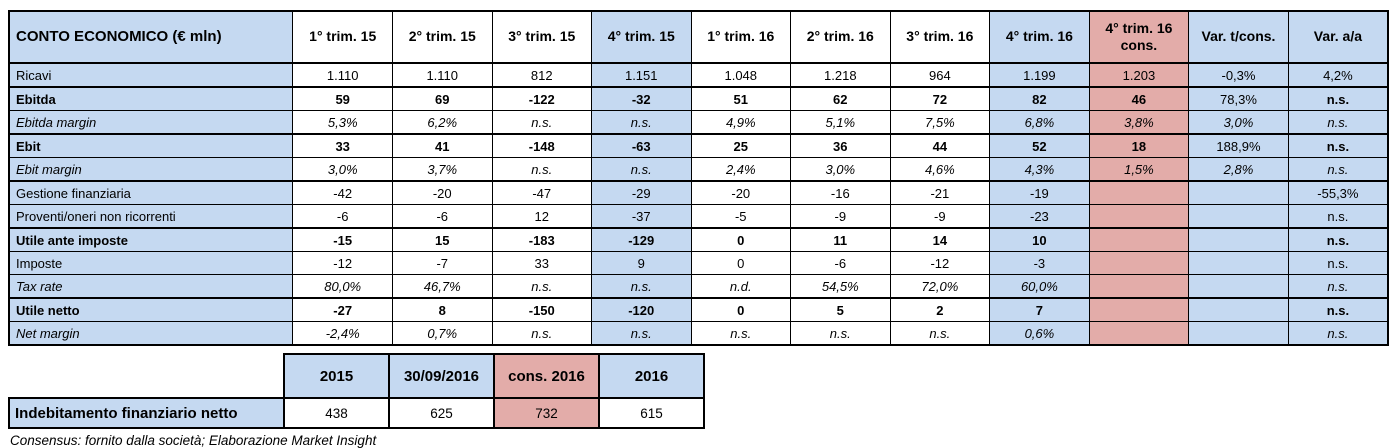  Describe the element at coordinates (541, 145) in the screenshot. I see `income-value-cell: -148` at that location.